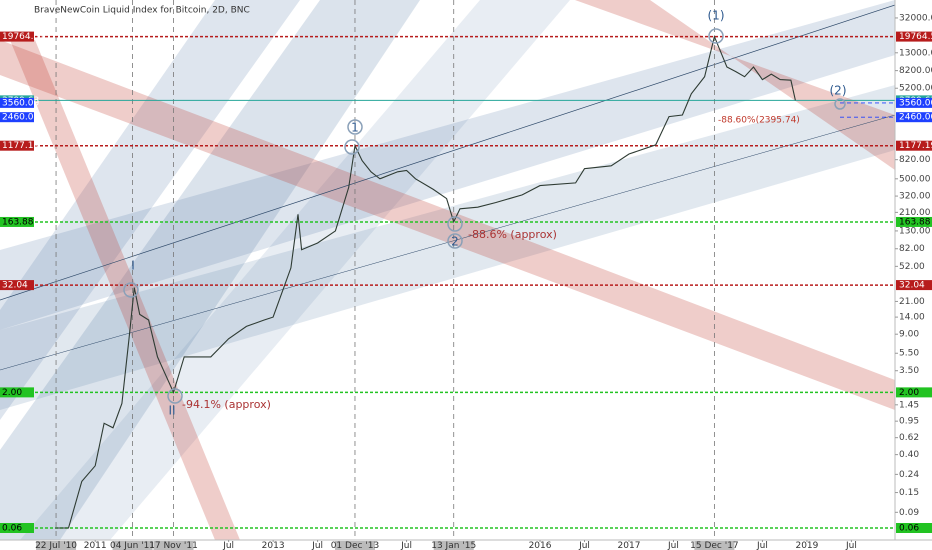 The height and width of the screenshot is (550, 932). What do you see at coordinates (915, 18) in the screenshot?
I see `y-tick-label: 32000.00` at bounding box center [915, 18].